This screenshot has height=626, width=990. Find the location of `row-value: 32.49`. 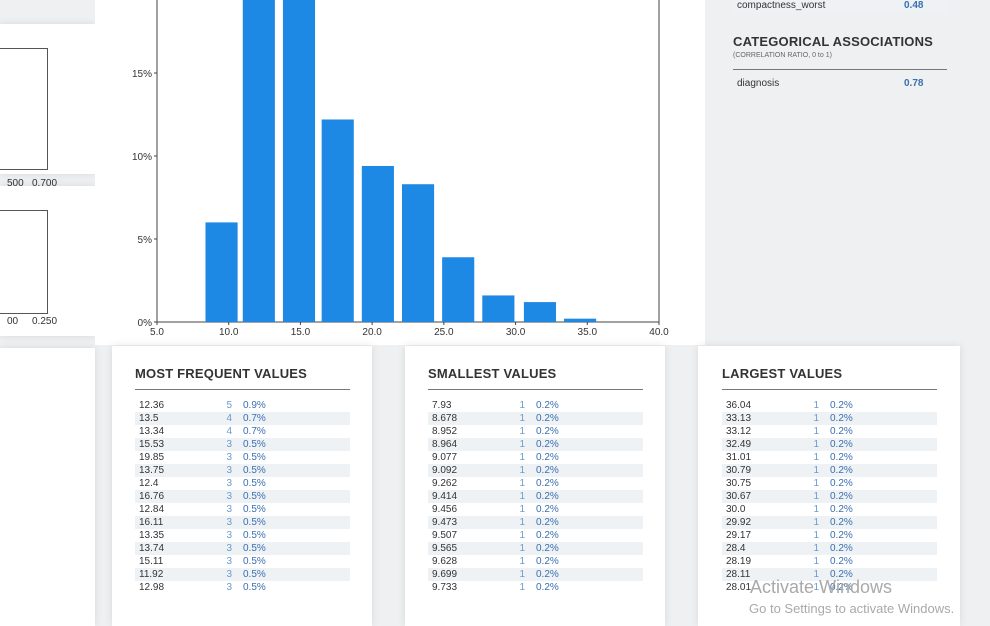

row-value: 32.49 is located at coordinates (739, 444).